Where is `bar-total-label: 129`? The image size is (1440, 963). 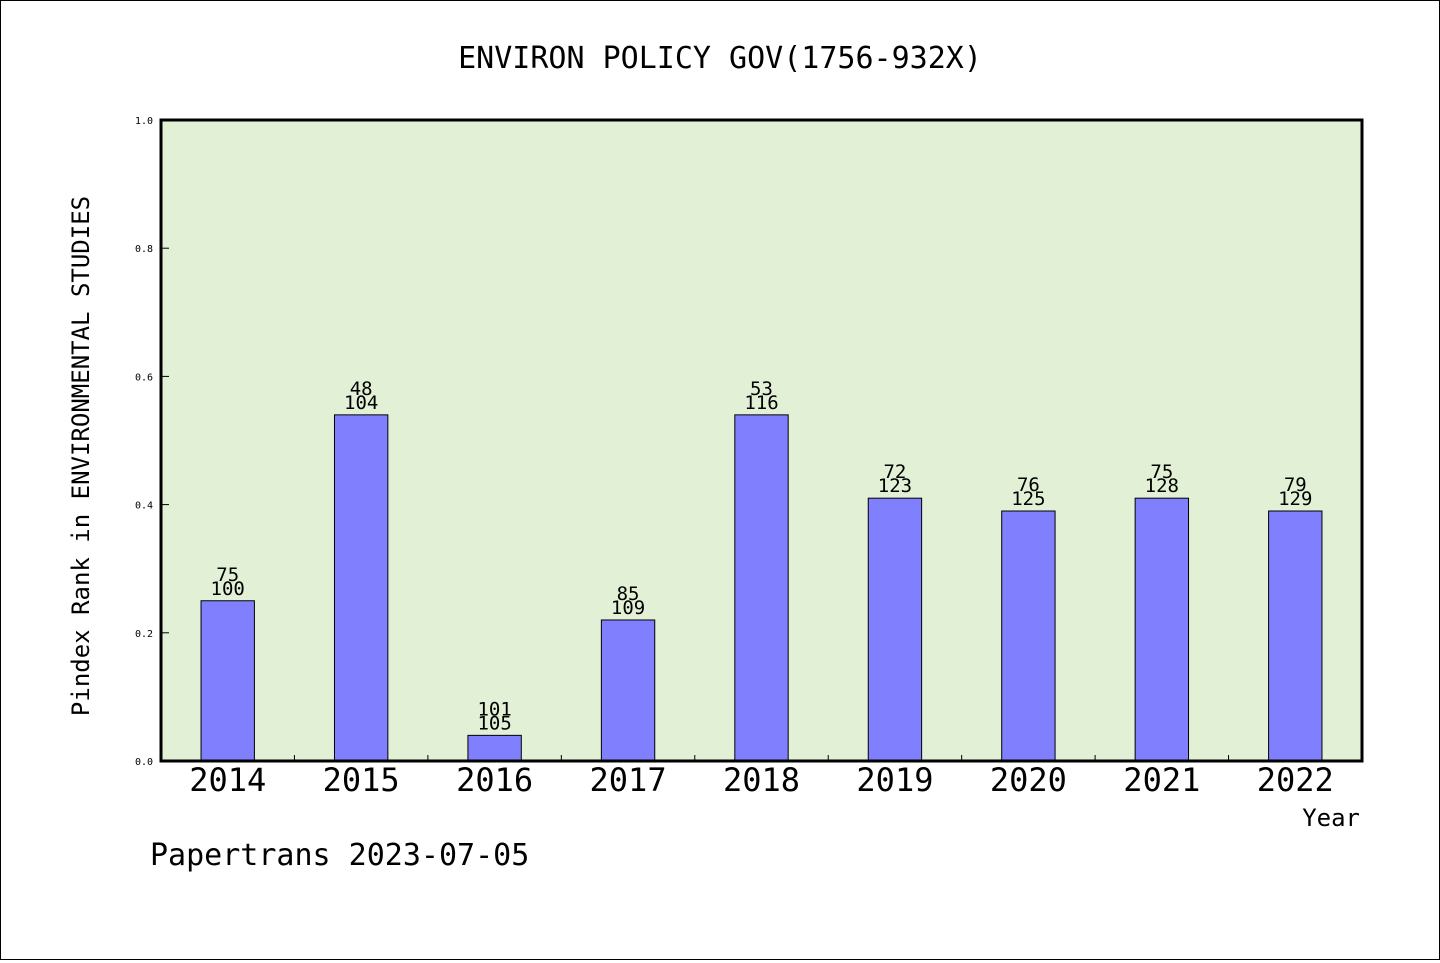
bar-total-label: 129 is located at coordinates (1295, 499).